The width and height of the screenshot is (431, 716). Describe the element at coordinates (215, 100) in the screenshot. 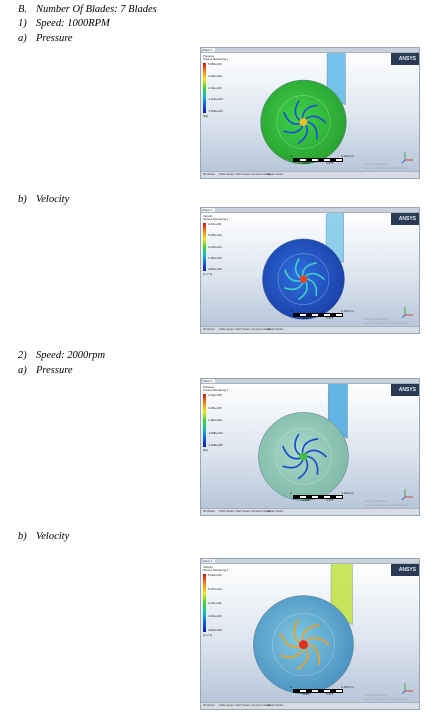

I see `legend-tick-label: -1.224e+004` at that location.